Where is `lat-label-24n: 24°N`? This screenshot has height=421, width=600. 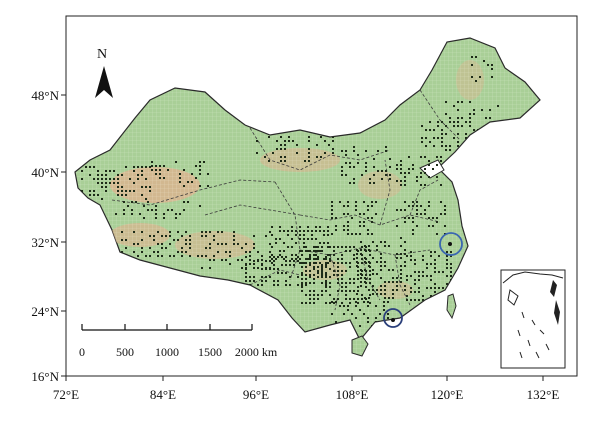 lat-label-24n: 24°N is located at coordinates (45, 311).